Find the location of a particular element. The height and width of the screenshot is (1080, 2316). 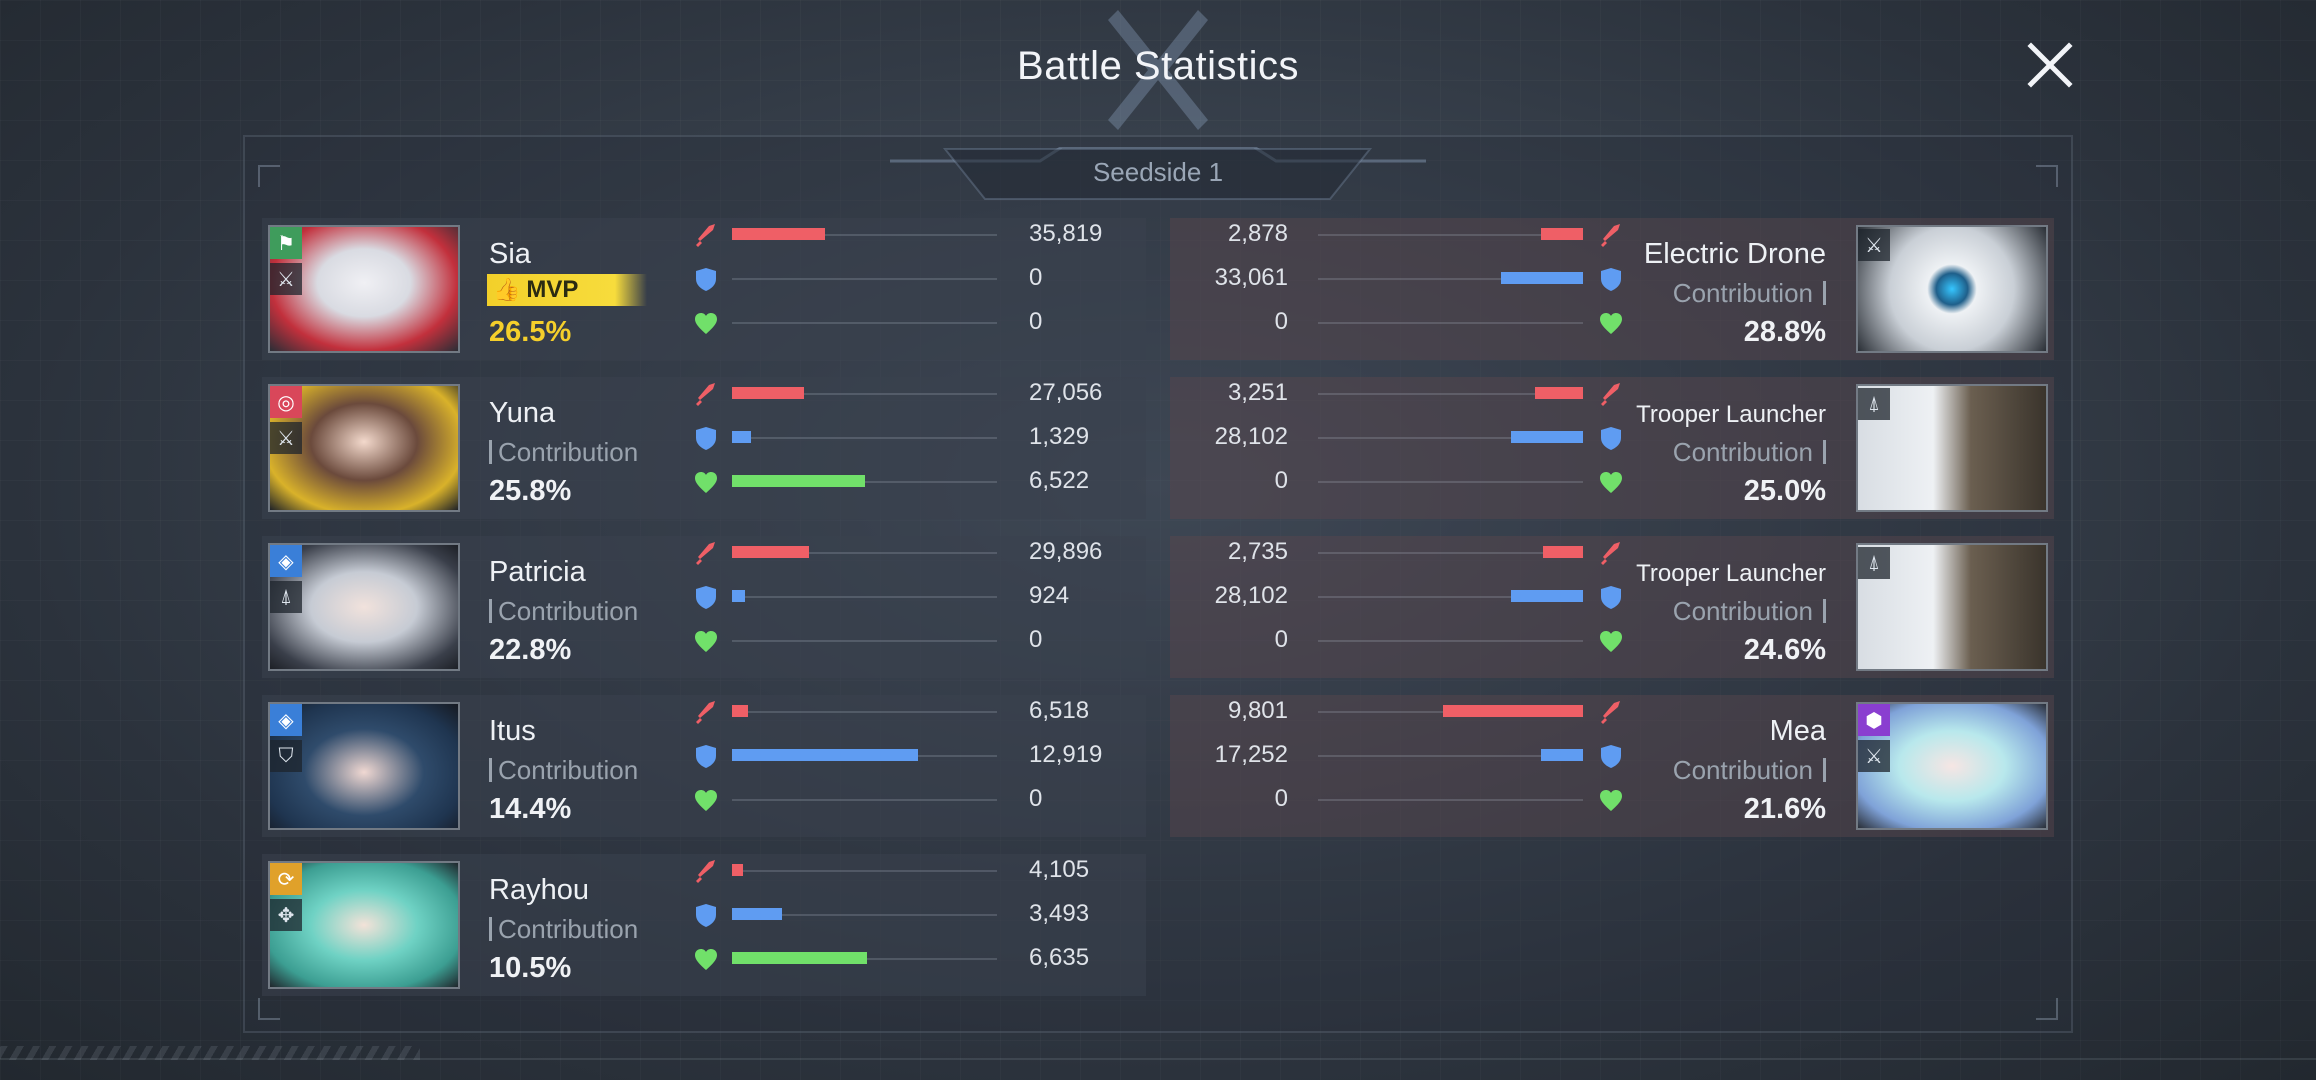

attack-value: 3,251 is located at coordinates (1257, 392).